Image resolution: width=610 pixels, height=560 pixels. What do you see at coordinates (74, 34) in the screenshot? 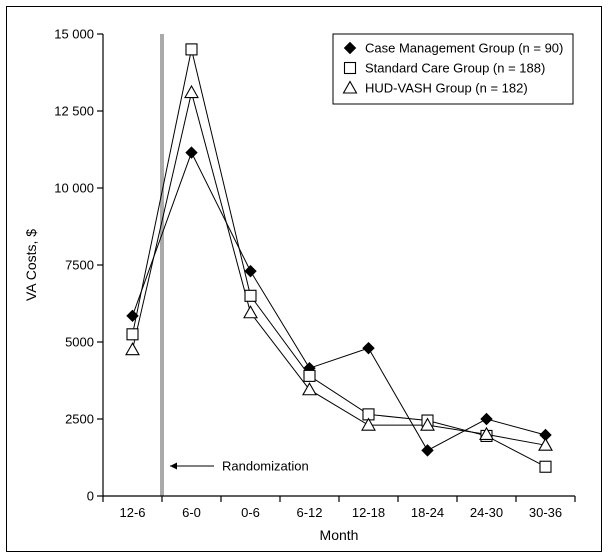
I see `y-tick-label: 15 000` at bounding box center [74, 34].